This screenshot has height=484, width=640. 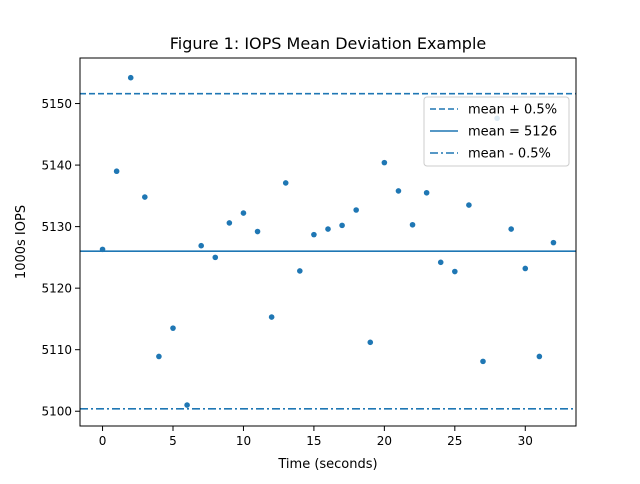 I want to click on y-tick-label: 5150, so click(x=56, y=104).